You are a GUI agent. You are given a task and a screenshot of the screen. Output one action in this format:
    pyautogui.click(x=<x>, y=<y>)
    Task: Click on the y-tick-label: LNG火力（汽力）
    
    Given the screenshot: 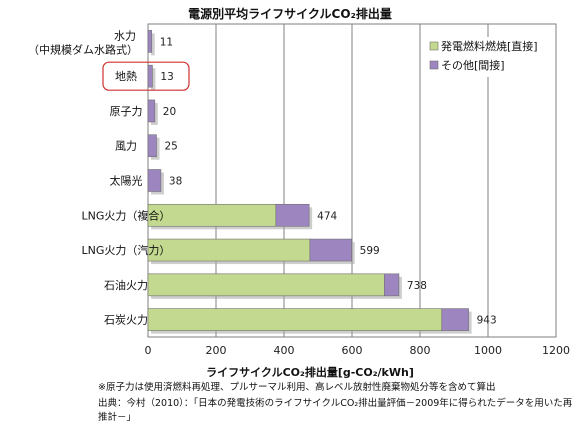 What is the action you would take?
    pyautogui.click(x=126, y=250)
    